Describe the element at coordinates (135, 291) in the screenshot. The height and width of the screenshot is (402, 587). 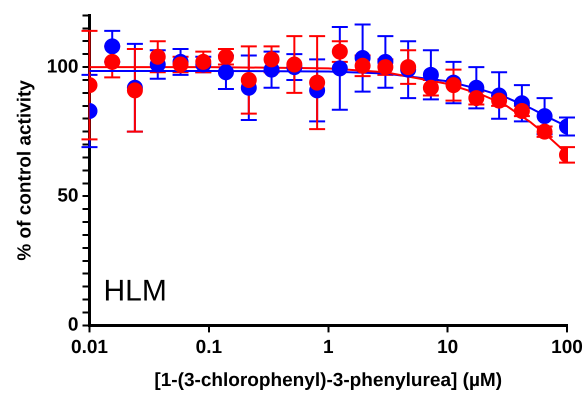
I see `annotation: HLM` at that location.